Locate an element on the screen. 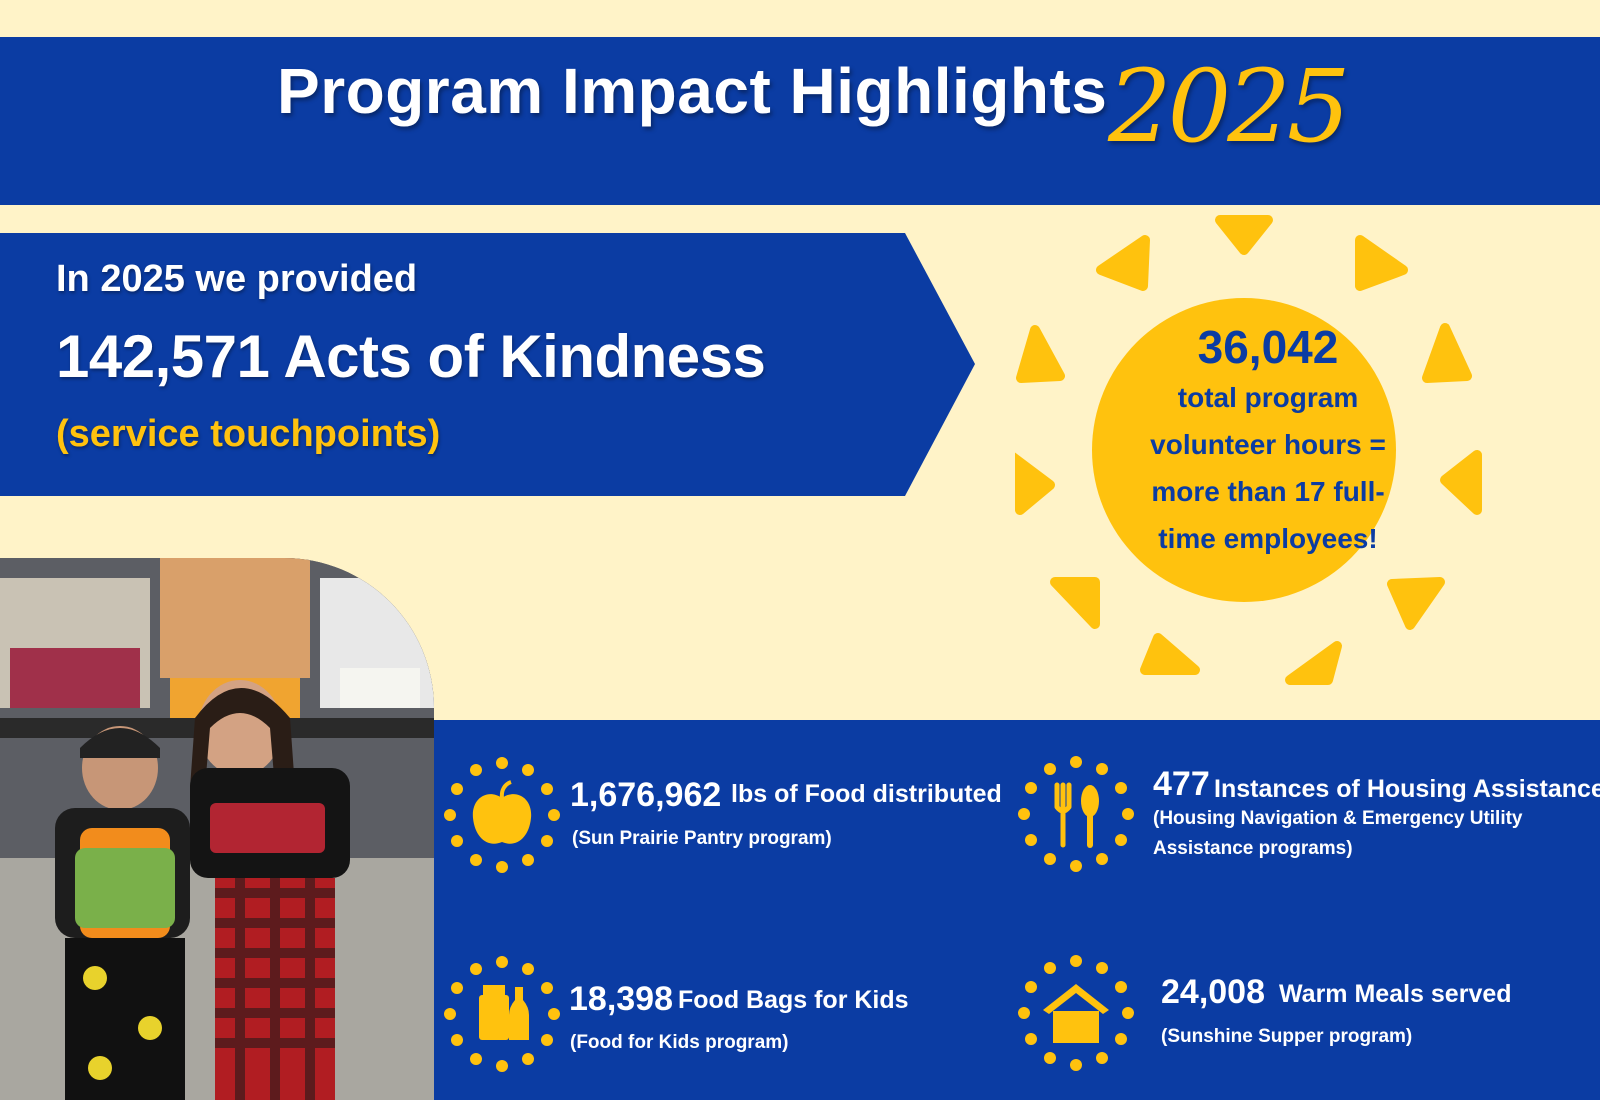 The width and height of the screenshot is (1600, 1100). volunteer-line-3: more than 17 full- is located at coordinates (1268, 491).